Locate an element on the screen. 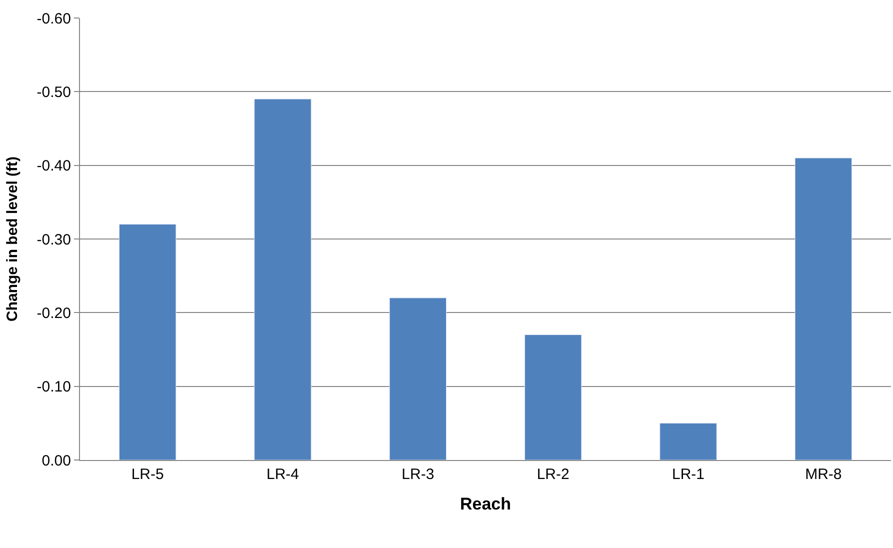  y-tick-label: -0.30 is located at coordinates (53, 239).